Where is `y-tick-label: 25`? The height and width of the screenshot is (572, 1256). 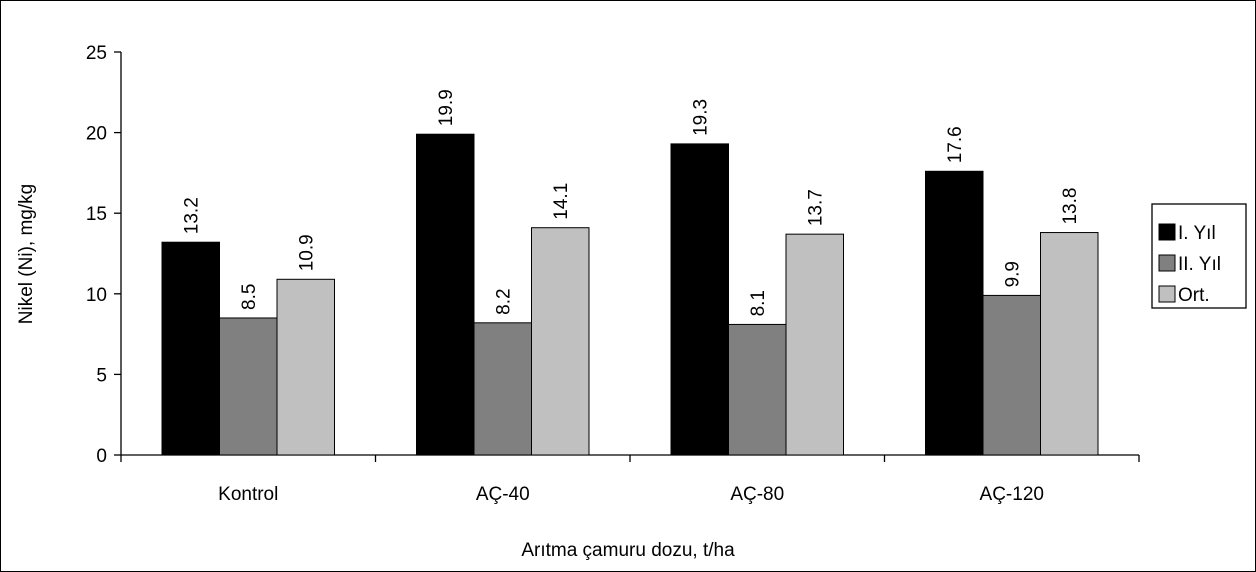 y-tick-label: 25 is located at coordinates (96, 53).